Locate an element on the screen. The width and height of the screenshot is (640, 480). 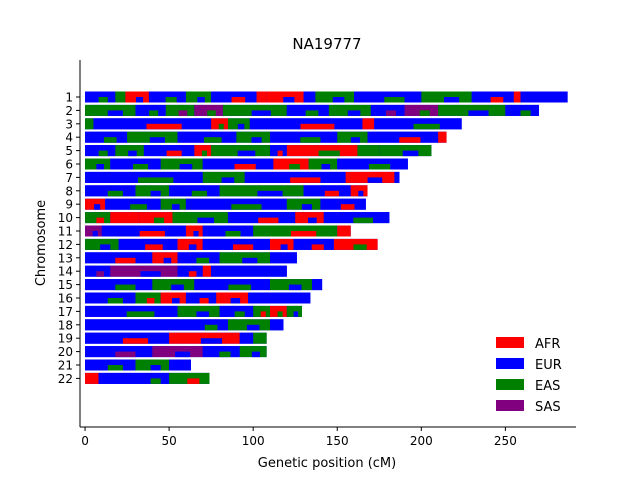
chr-10-segment is located at coordinates (124, 218).